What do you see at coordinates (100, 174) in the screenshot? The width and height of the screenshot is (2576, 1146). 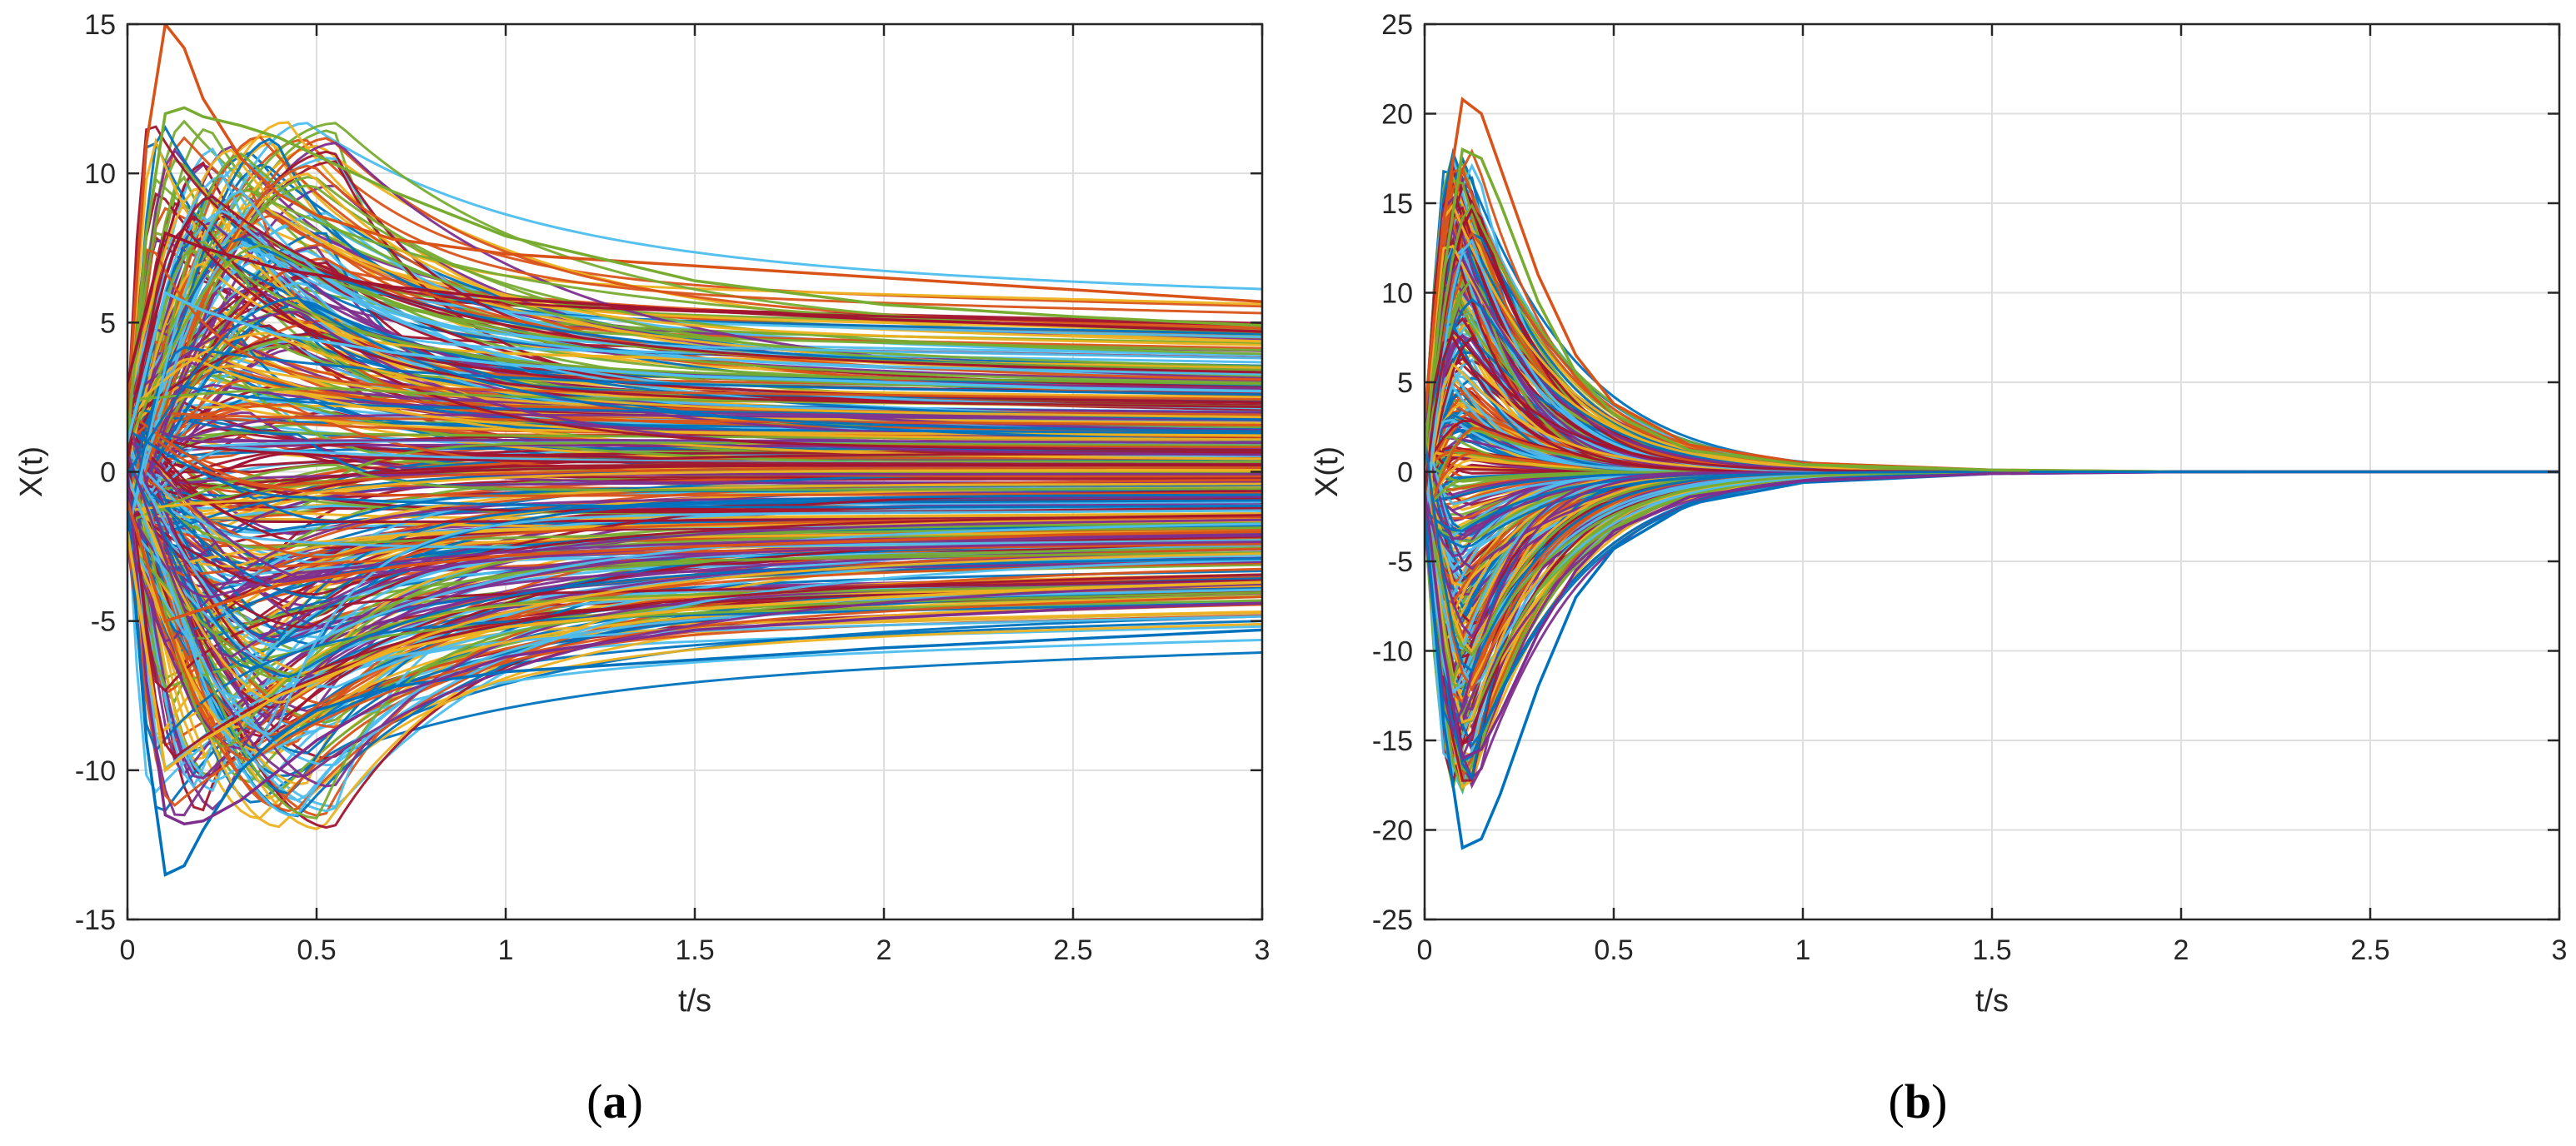 I see `y-tick-label: 10` at bounding box center [100, 174].